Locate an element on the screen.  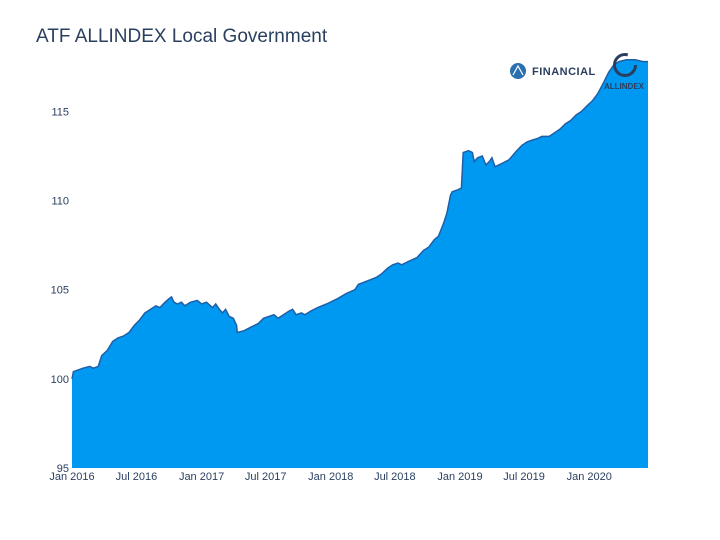
x-tick-label: Jan 2018 is located at coordinates (330, 477).